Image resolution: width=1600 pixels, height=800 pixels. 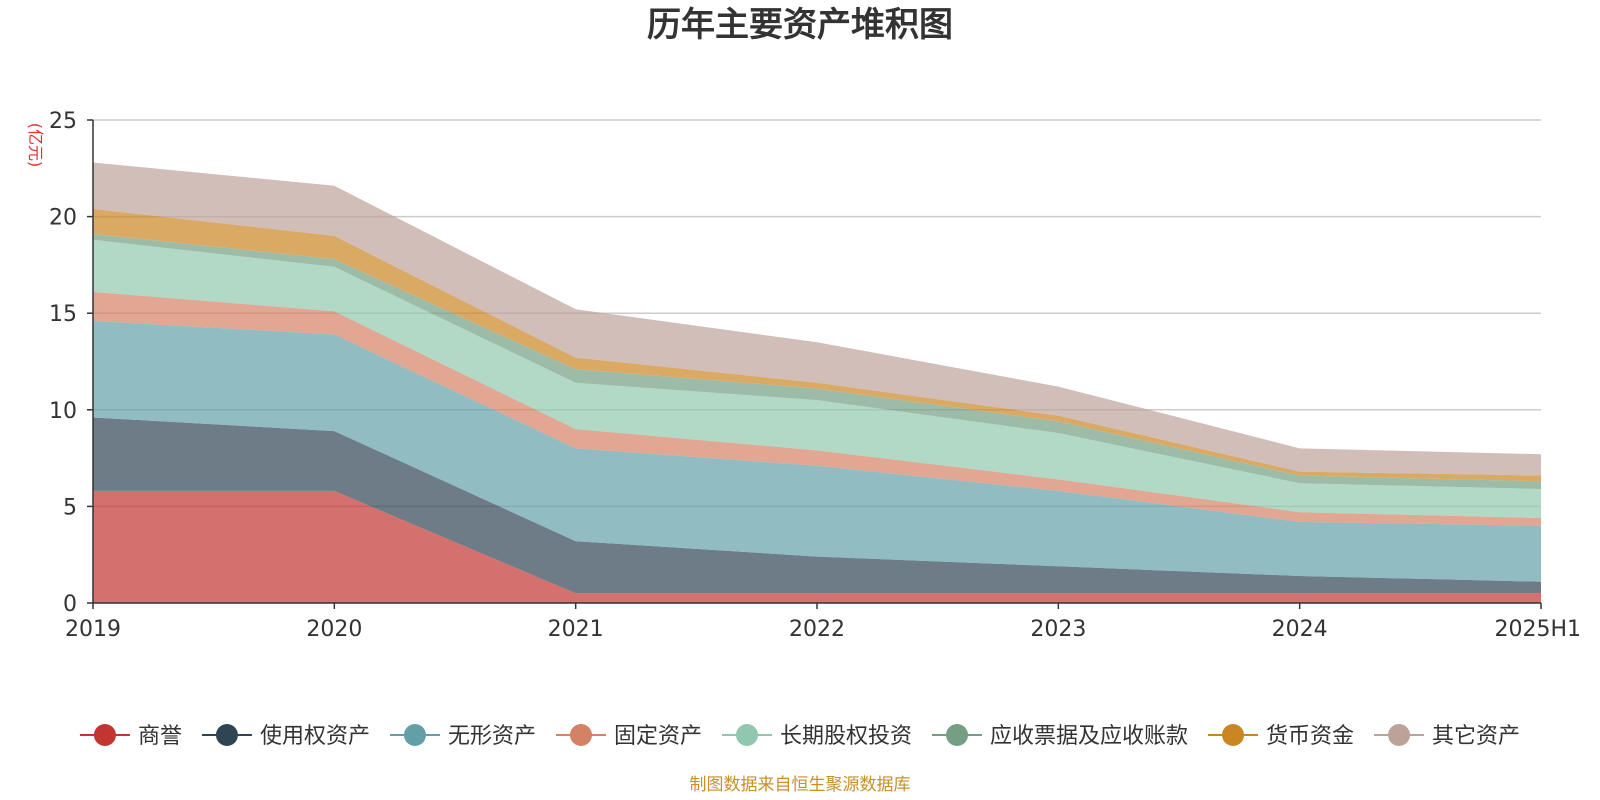 I want to click on x-tick-label: 2024, so click(x=1300, y=629).